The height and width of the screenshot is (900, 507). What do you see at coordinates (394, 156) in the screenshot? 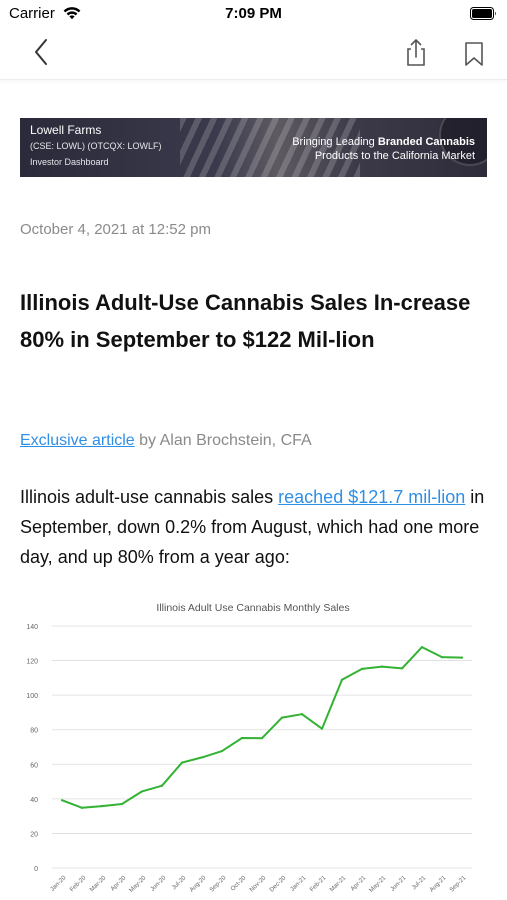
I see `banner-tagline-end: Products to the California Market` at bounding box center [394, 156].